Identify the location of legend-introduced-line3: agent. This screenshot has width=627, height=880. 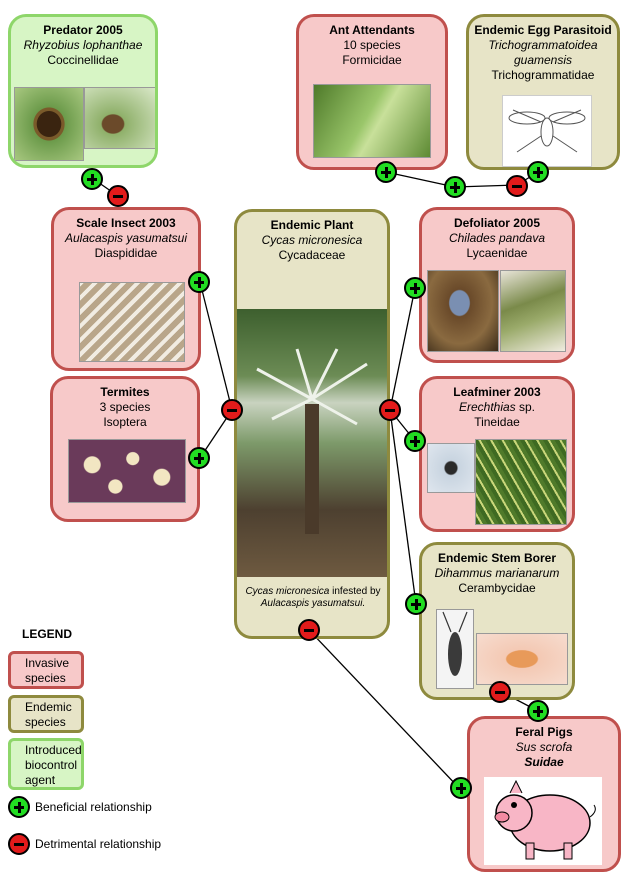
(40, 780).